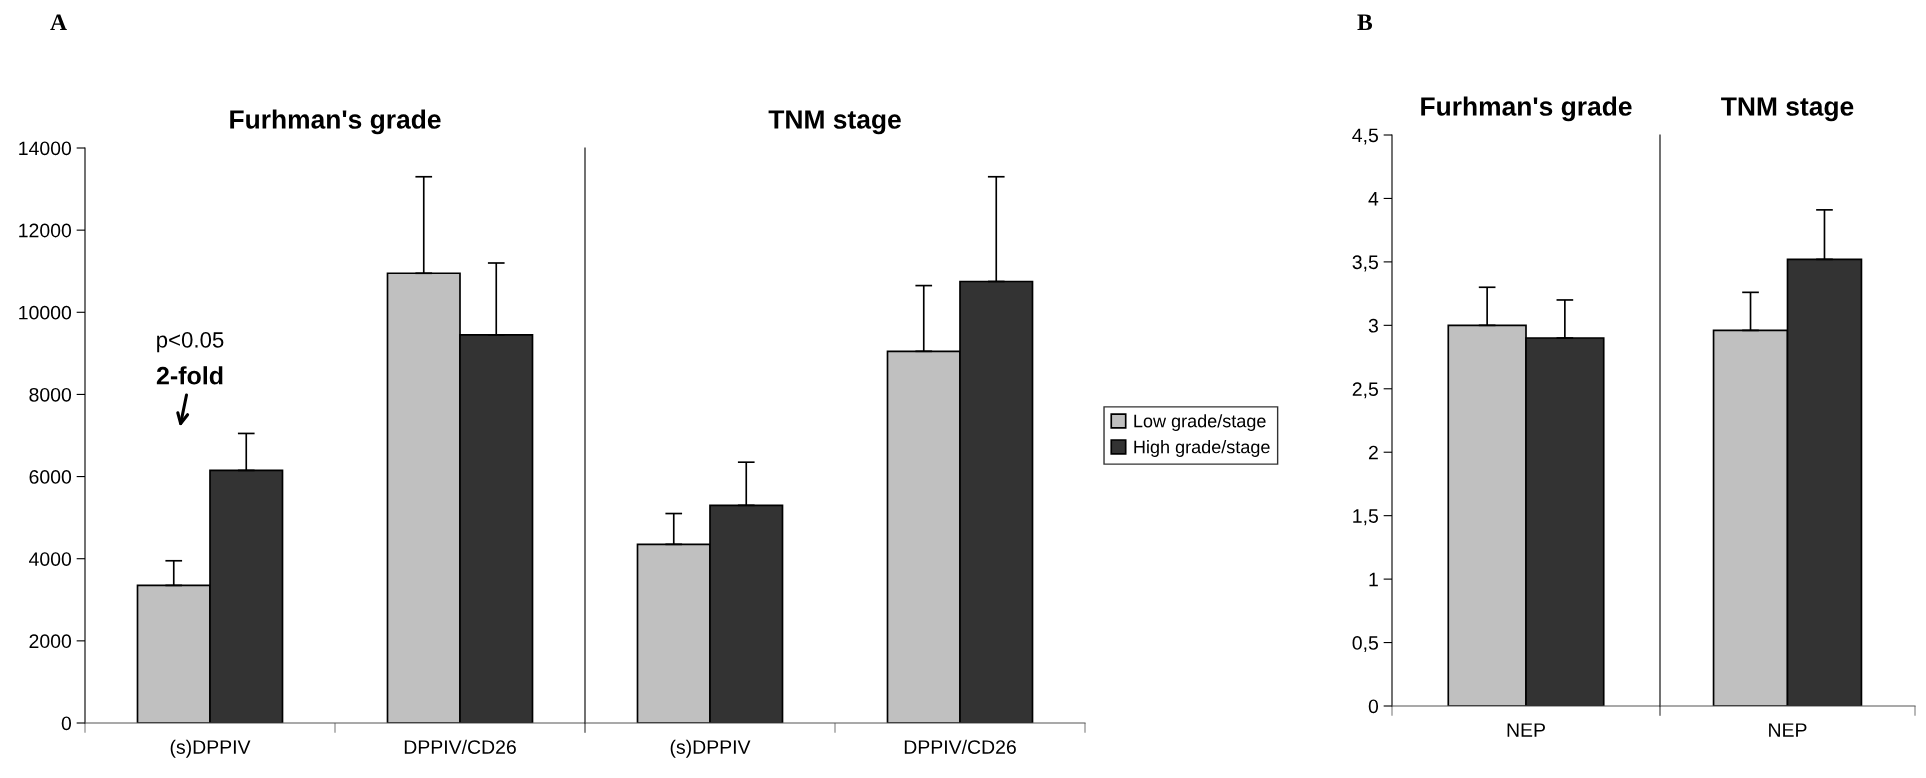 The height and width of the screenshot is (778, 1926). Describe the element at coordinates (58, 22) in the screenshot. I see `text: A` at that location.